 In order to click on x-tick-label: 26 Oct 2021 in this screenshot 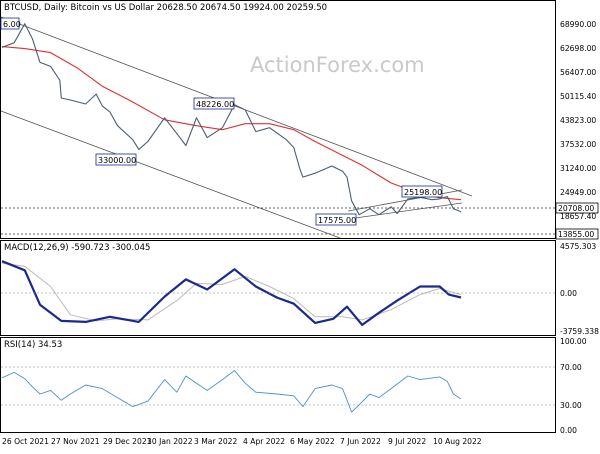, I will do `click(25, 441)`.